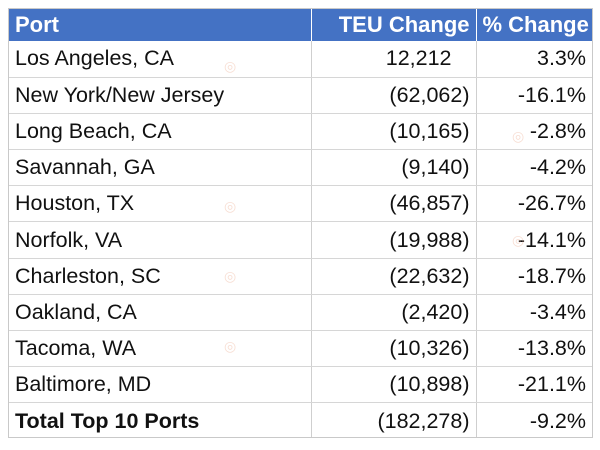  I want to click on cell-teu-change: (62,062), so click(394, 95).